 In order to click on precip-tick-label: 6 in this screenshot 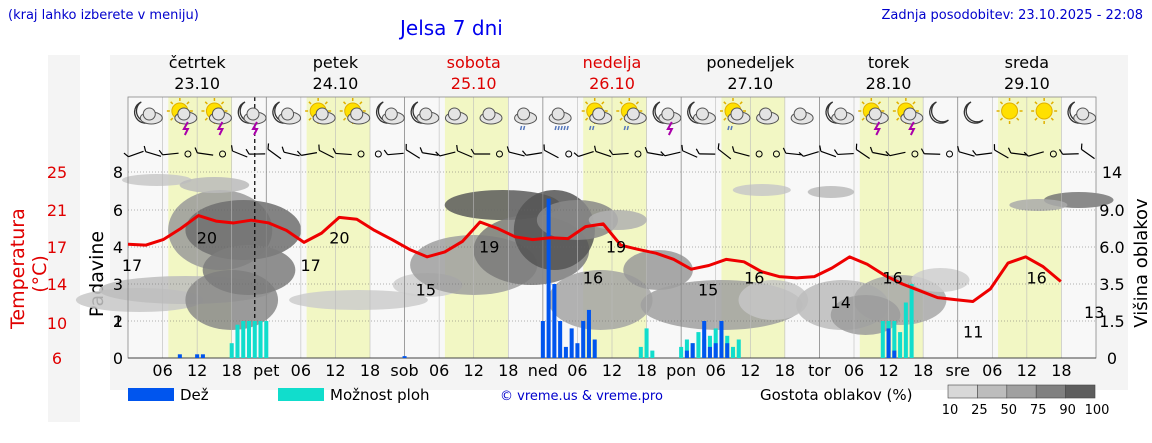, I will do `click(118, 210)`.